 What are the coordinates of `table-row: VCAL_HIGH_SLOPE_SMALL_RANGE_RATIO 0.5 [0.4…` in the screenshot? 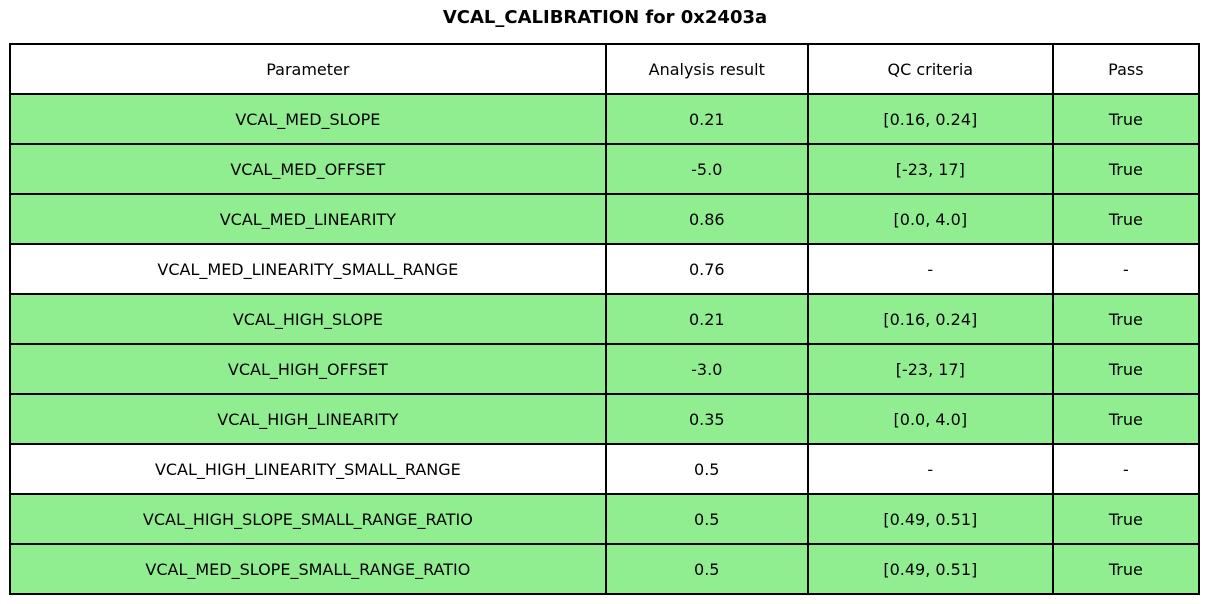 It's located at (605, 519).